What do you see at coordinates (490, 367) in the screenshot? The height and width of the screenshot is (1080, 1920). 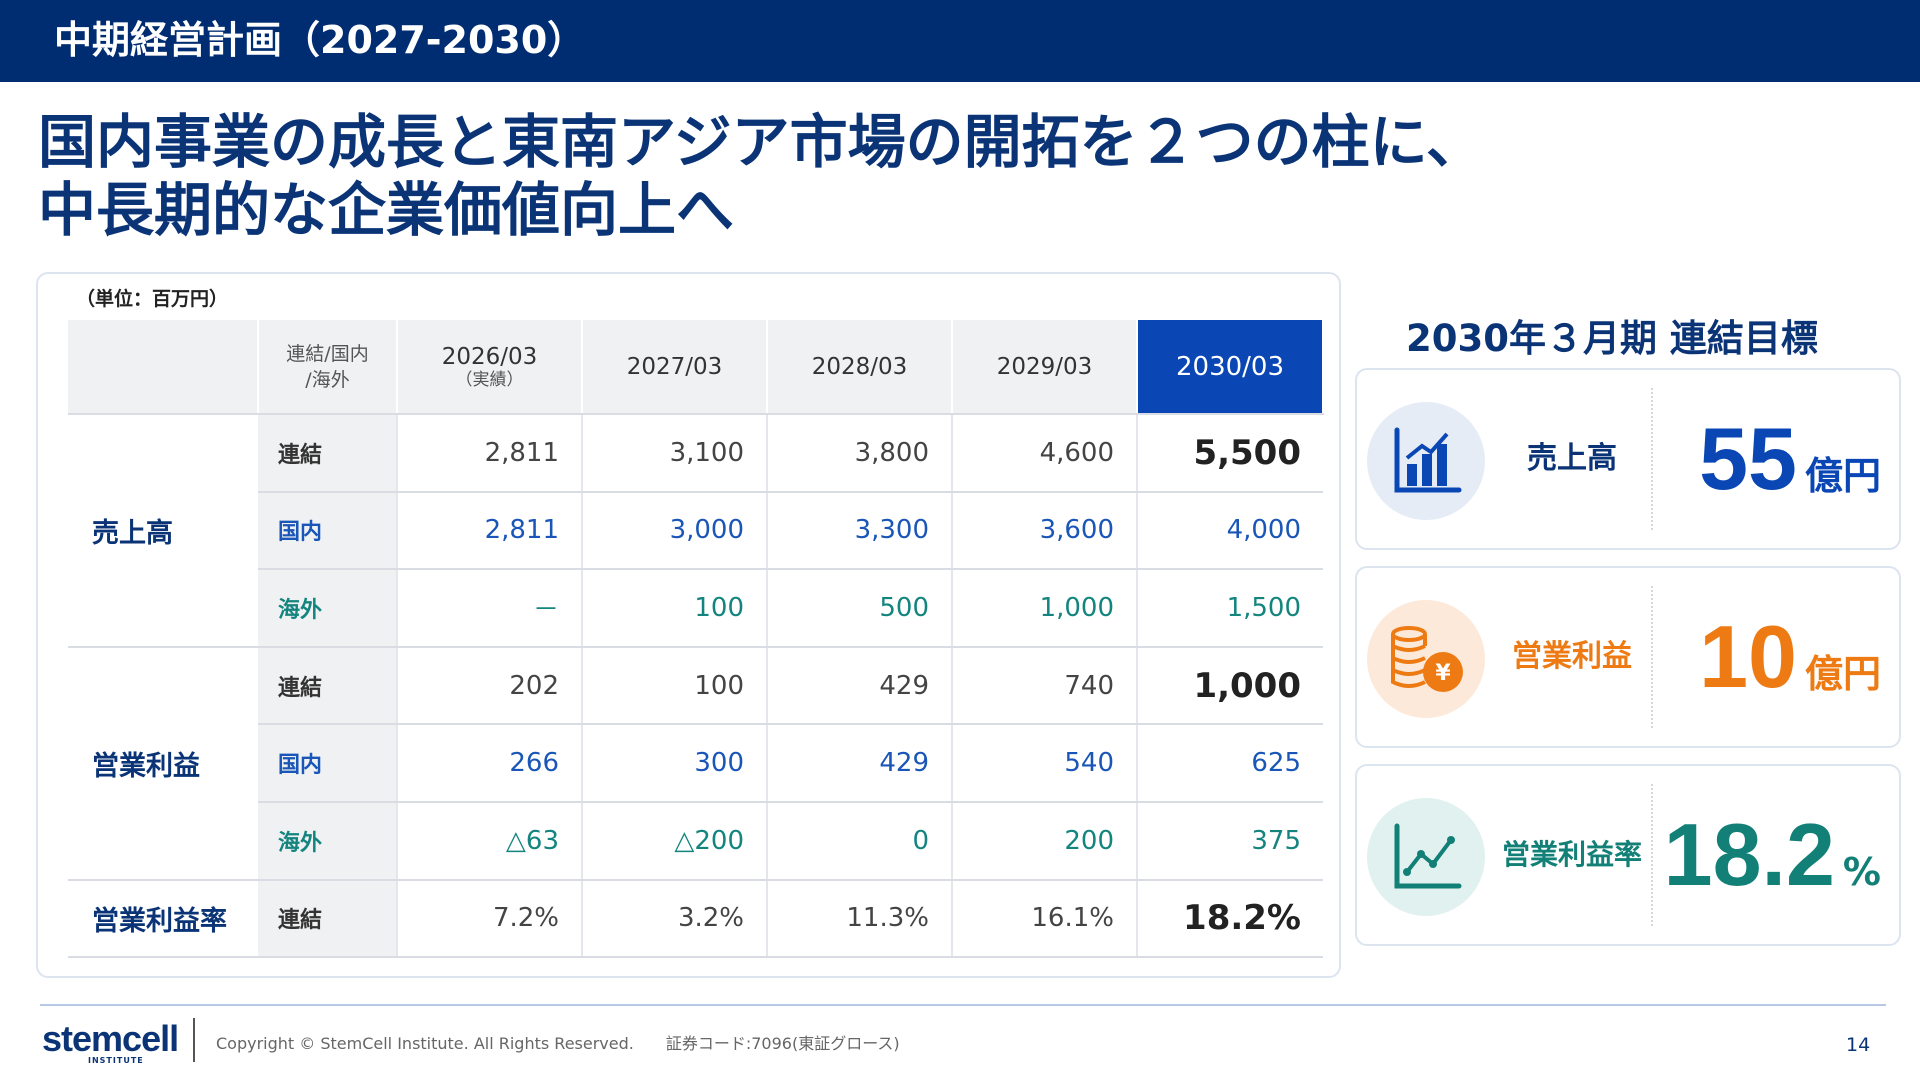 I see `header-2026: 2026/03 （実績）` at bounding box center [490, 367].